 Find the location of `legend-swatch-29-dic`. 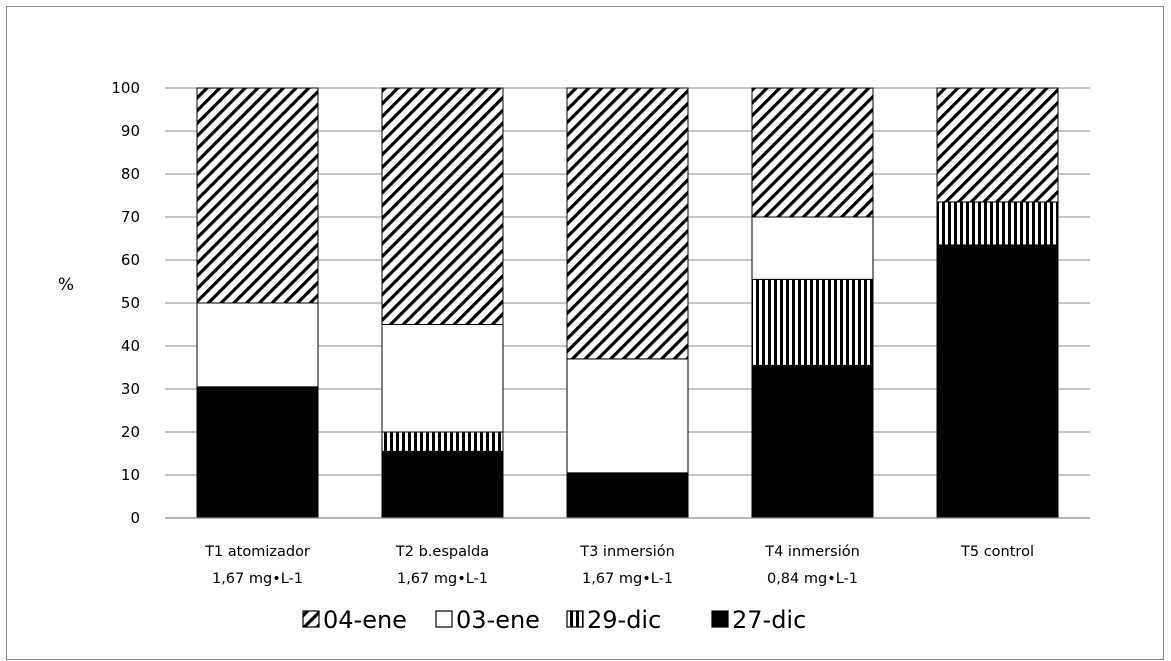

legend-swatch-29-dic is located at coordinates (575, 619).